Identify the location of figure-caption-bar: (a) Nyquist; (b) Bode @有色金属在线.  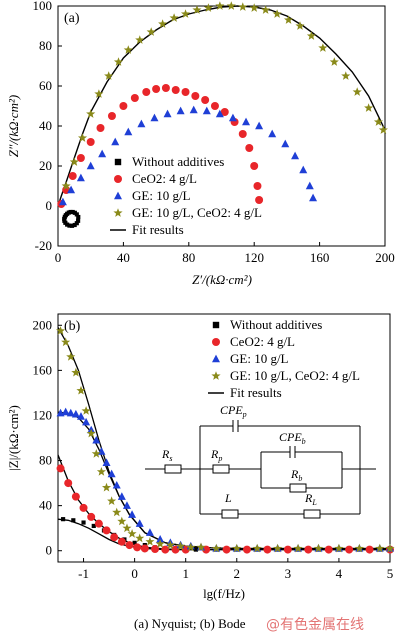
(200, 624).